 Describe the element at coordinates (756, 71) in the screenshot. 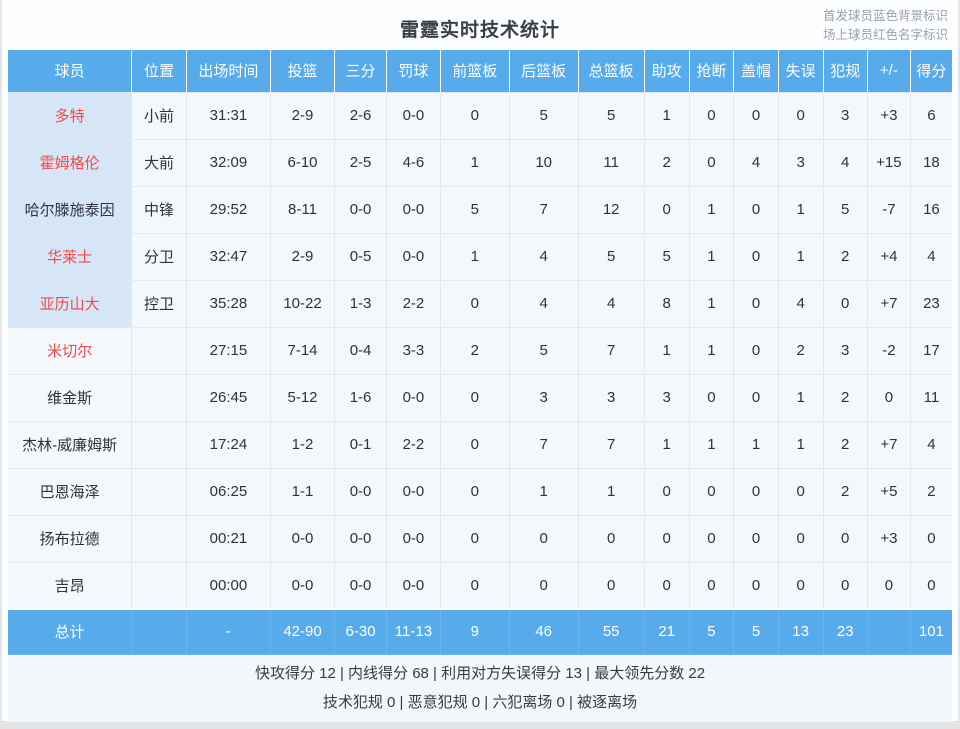

I see `col-header-blk: 盖帽` at that location.